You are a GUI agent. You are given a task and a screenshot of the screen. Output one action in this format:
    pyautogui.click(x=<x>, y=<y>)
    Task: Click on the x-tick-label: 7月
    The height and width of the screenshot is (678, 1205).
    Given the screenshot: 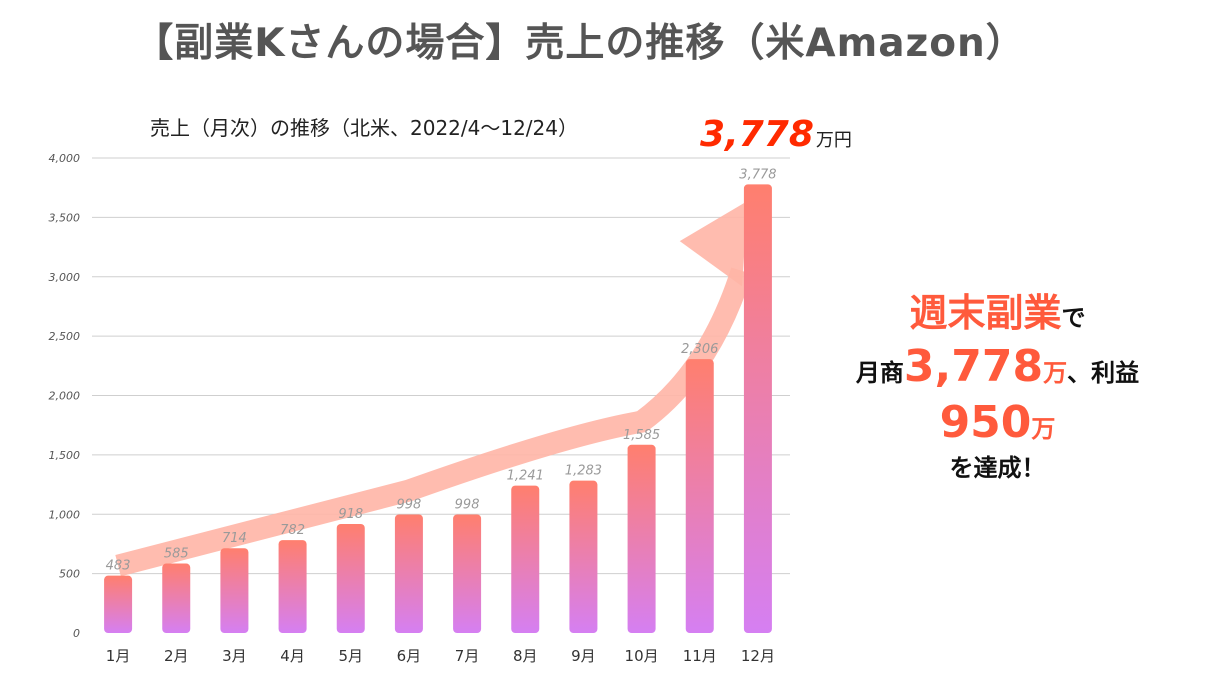 What is the action you would take?
    pyautogui.click(x=467, y=656)
    